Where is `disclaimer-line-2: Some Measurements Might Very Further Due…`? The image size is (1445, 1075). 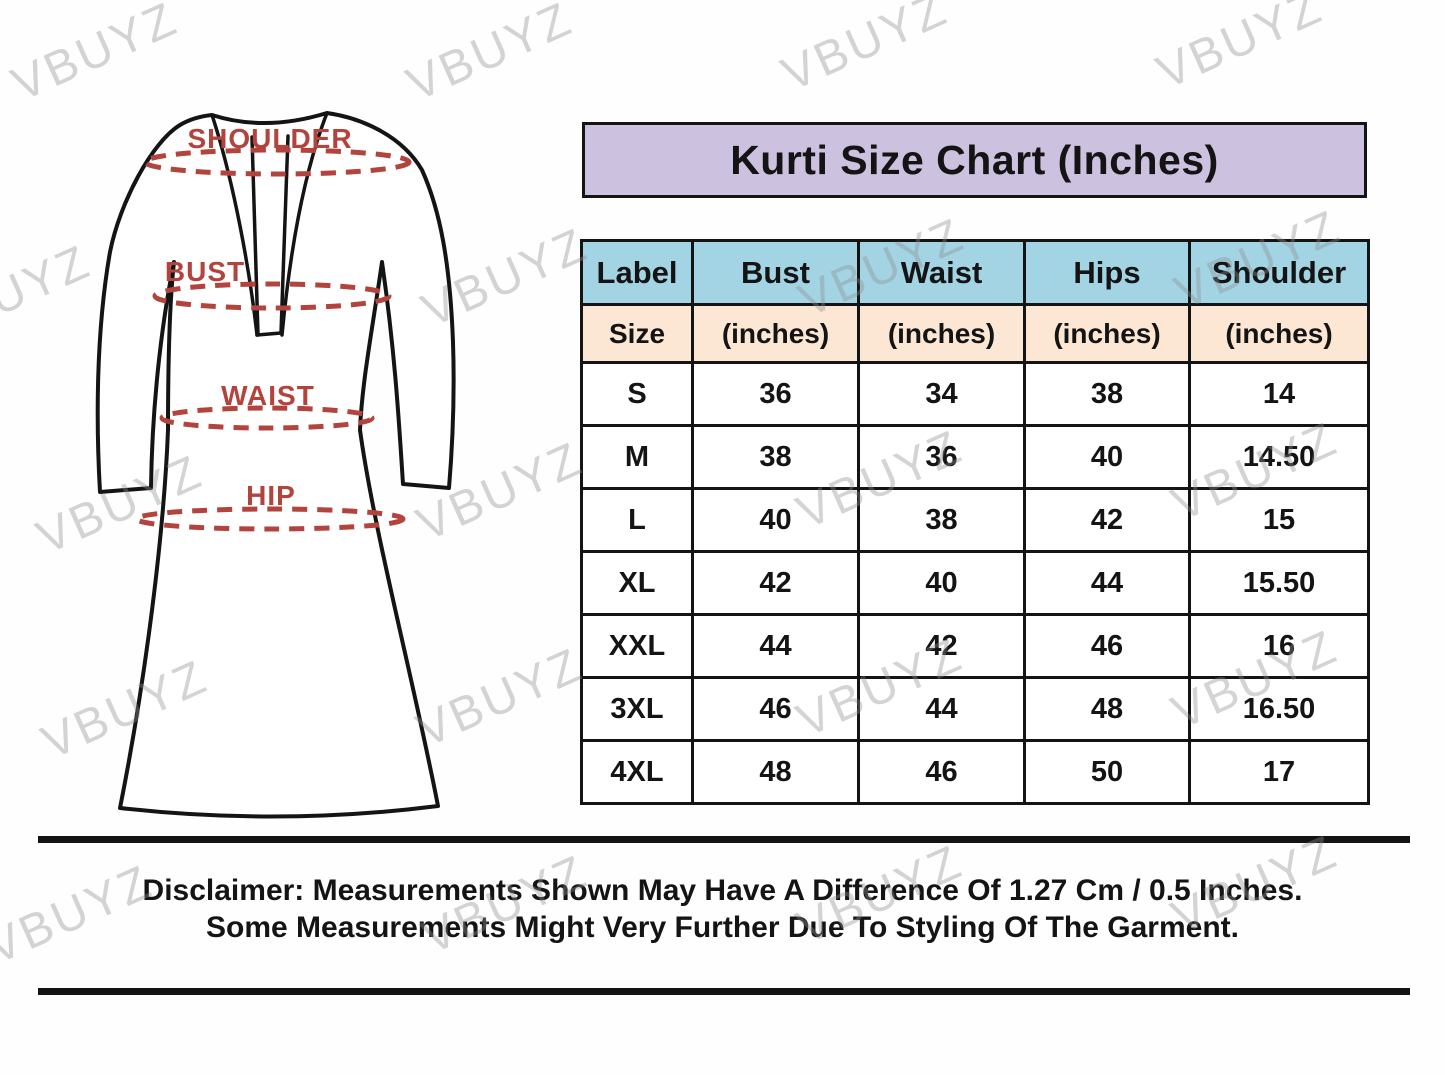 disclaimer-line-2: Some Measurements Might Very Further Due… is located at coordinates (722, 927).